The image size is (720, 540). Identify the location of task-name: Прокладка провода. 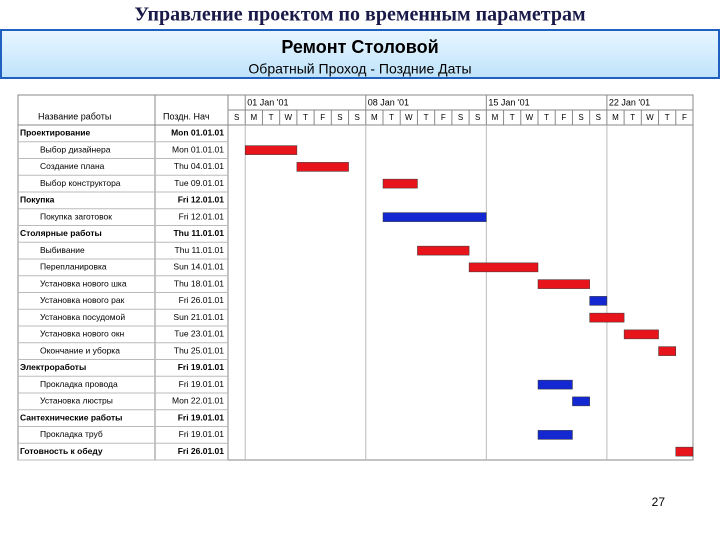
(79, 384).